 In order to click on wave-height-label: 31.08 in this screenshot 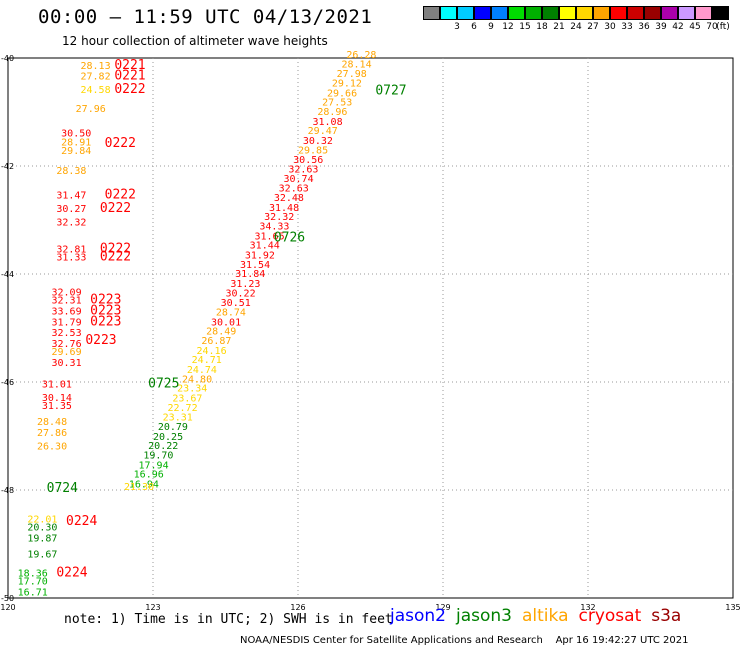, I will do `click(328, 122)`.